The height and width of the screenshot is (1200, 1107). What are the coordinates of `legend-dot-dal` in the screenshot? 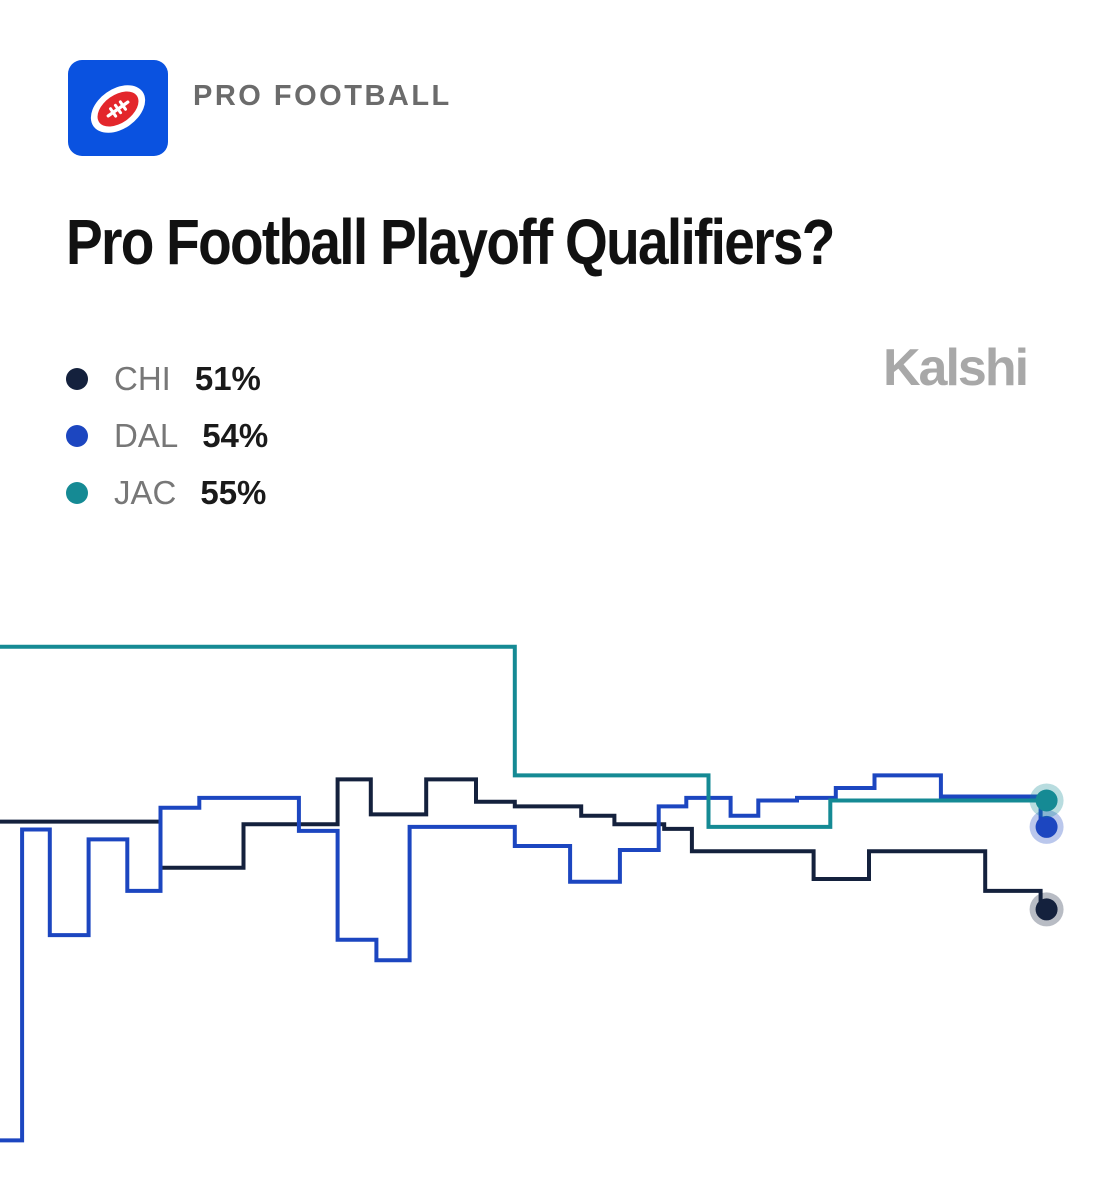 It's located at (77, 435).